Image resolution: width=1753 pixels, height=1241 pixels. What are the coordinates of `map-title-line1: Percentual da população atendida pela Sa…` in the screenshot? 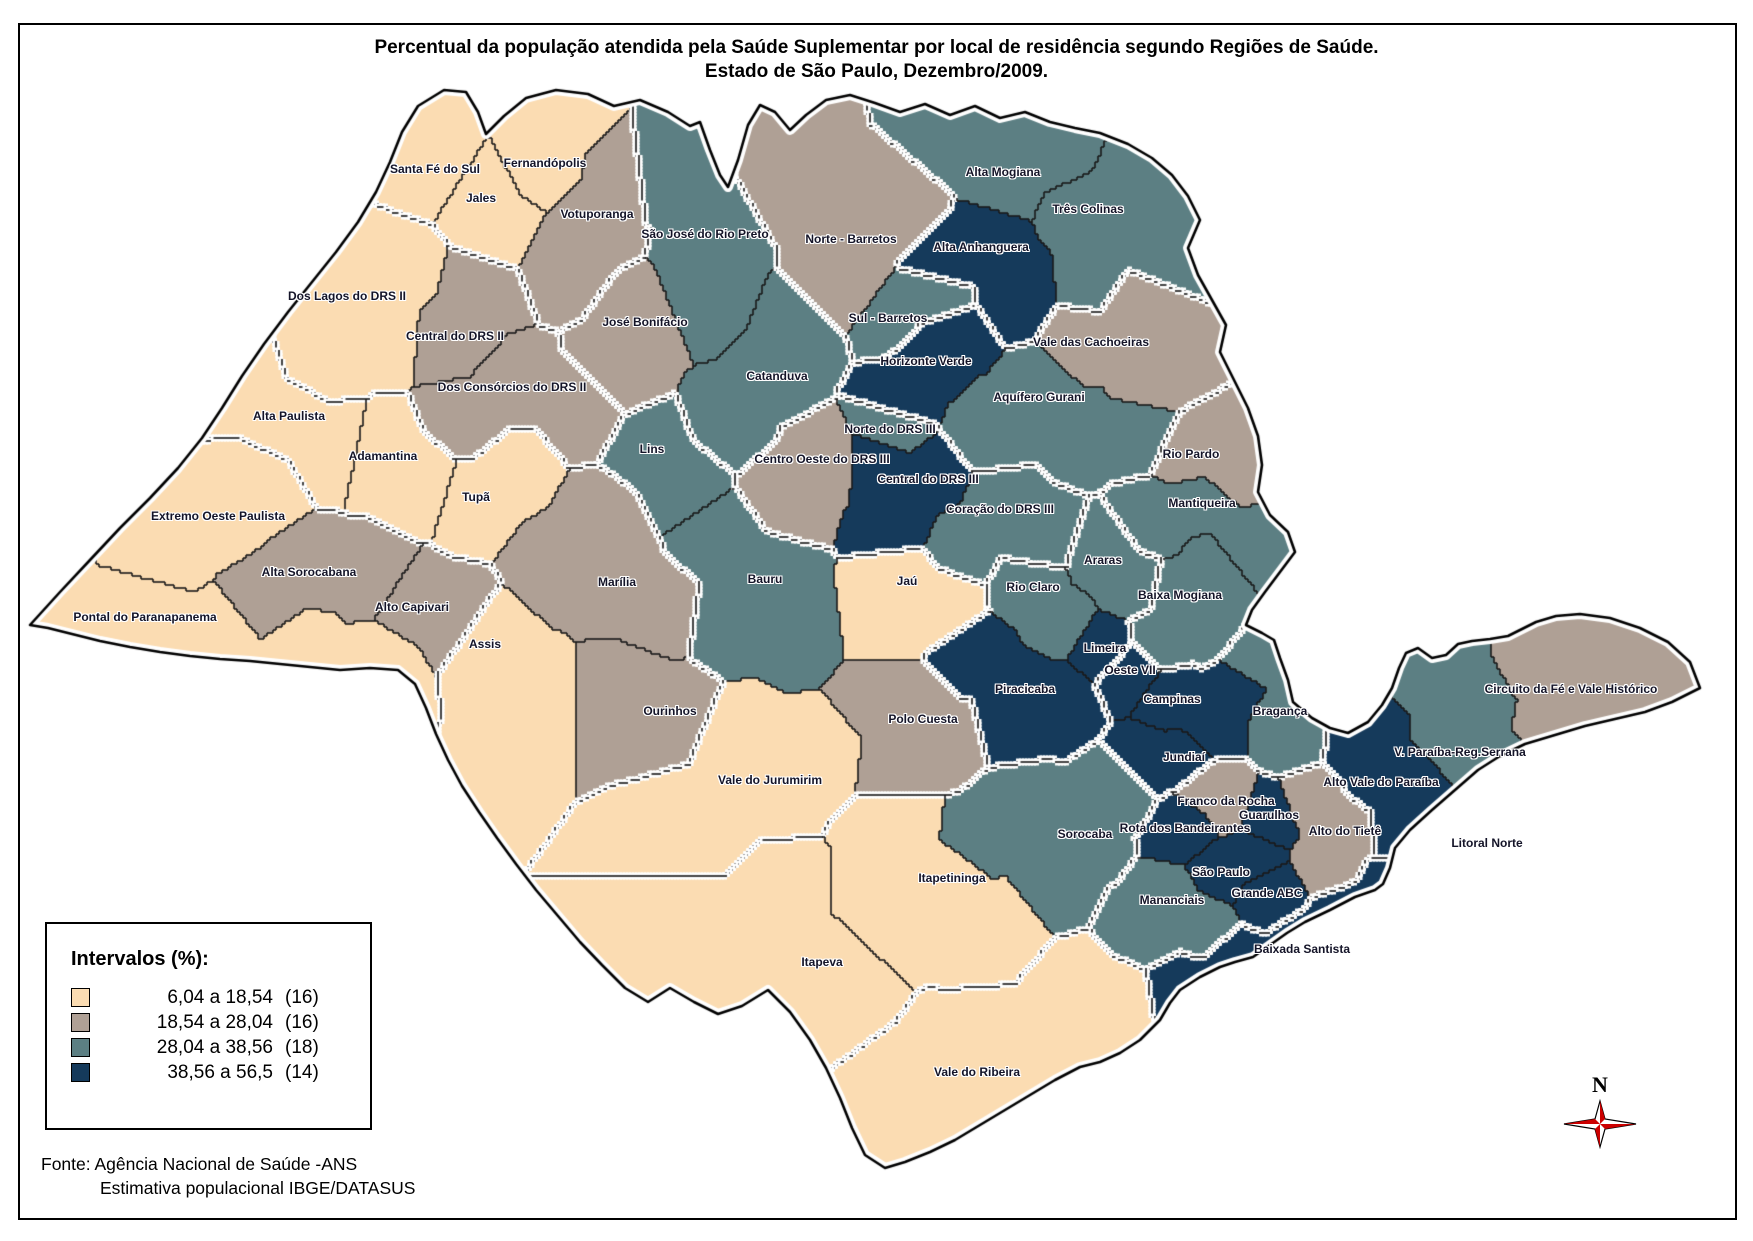 It's located at (876, 47).